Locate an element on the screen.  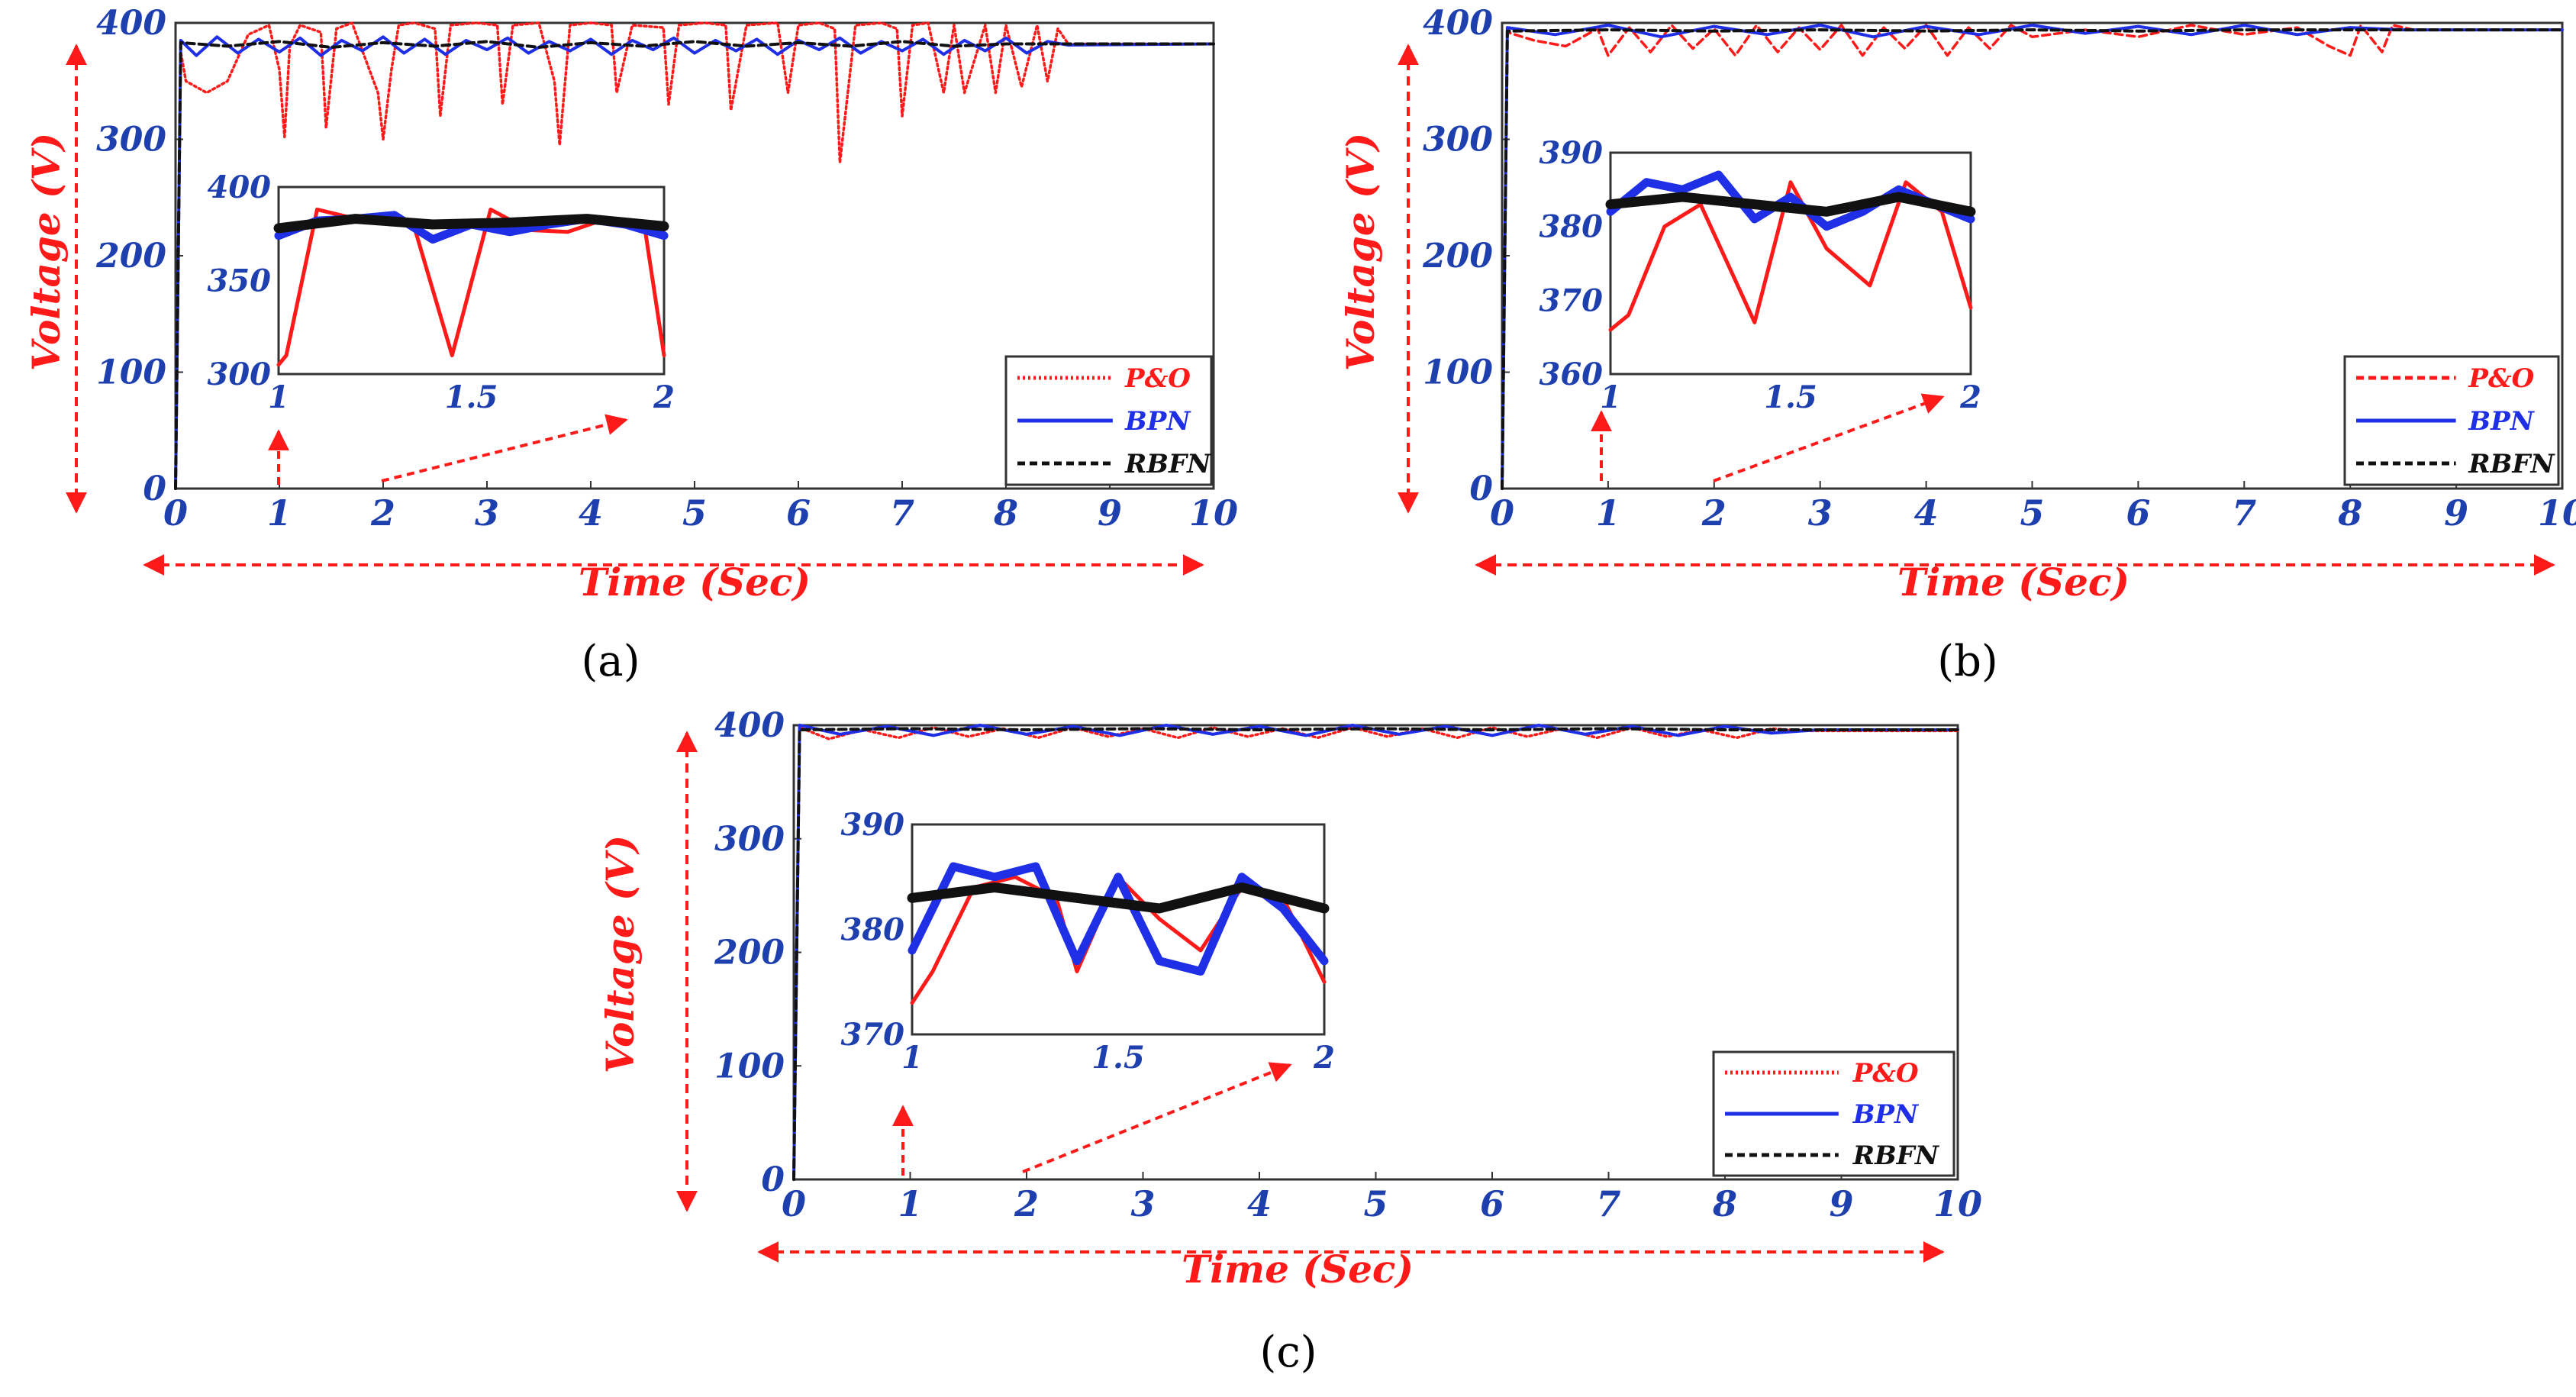
inset-frame is located at coordinates (1118, 929).